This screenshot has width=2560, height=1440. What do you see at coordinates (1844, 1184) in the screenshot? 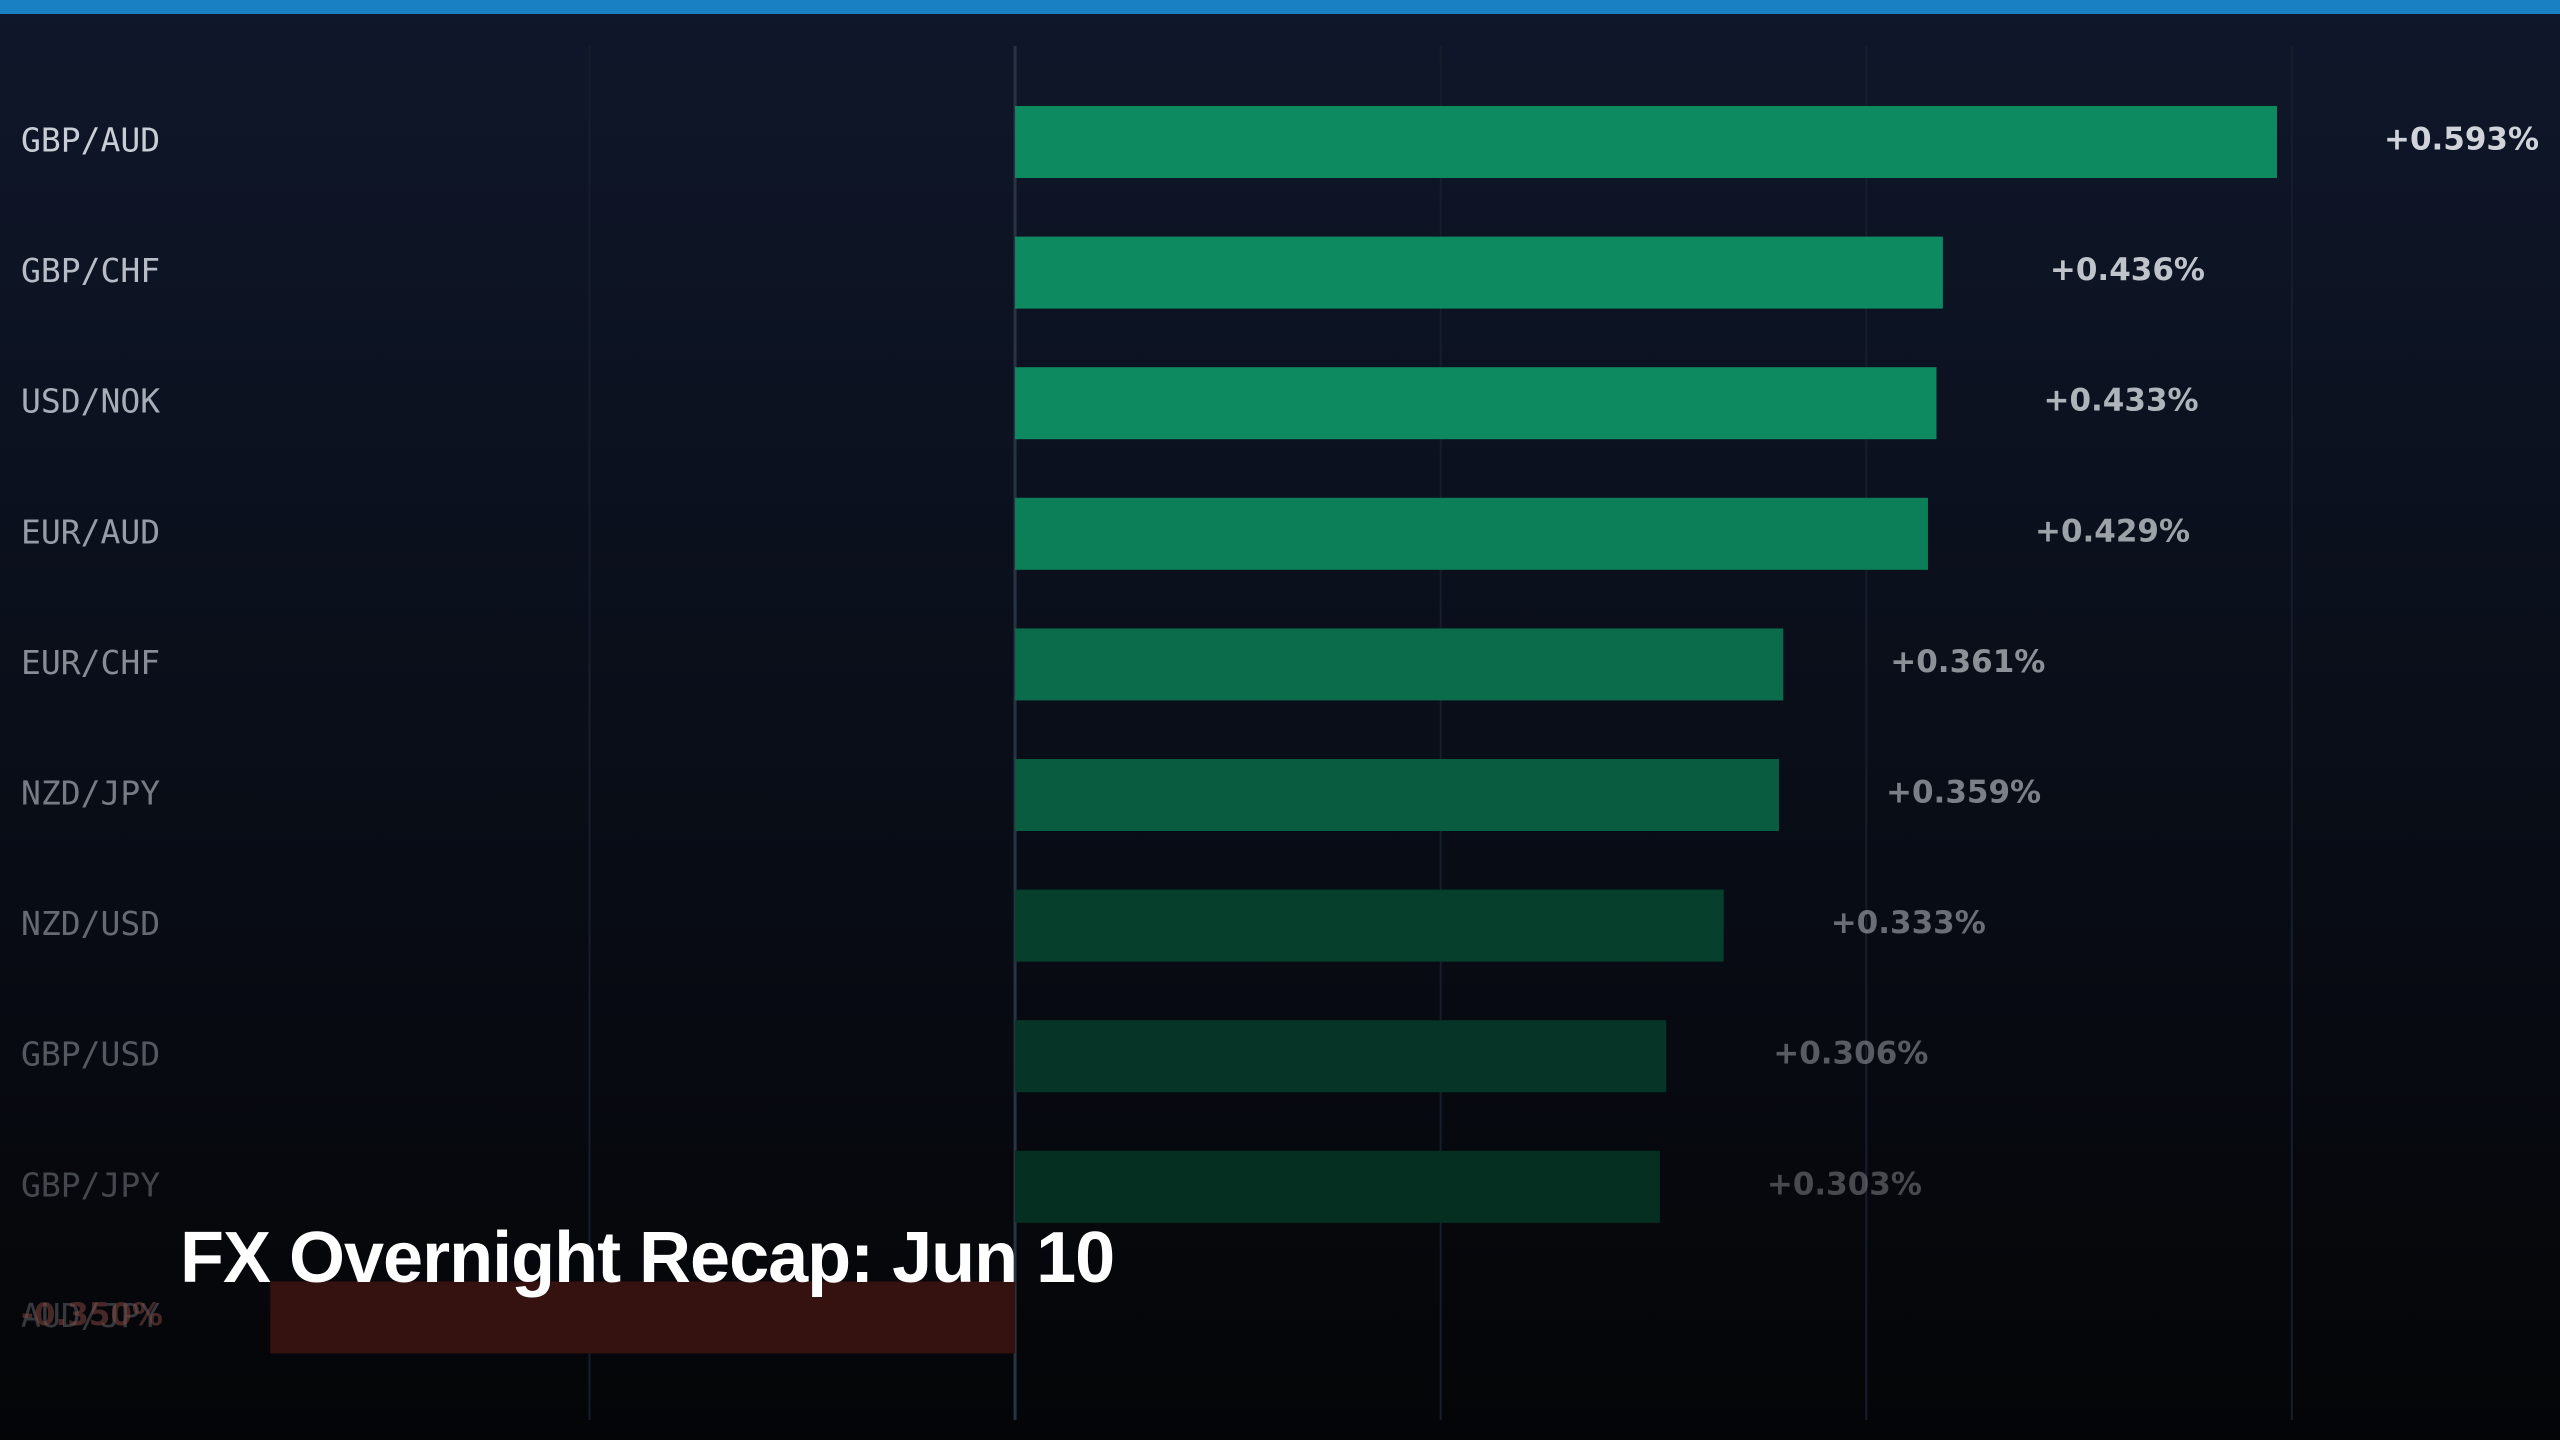
I see `value-label: +0.303%` at bounding box center [1844, 1184].